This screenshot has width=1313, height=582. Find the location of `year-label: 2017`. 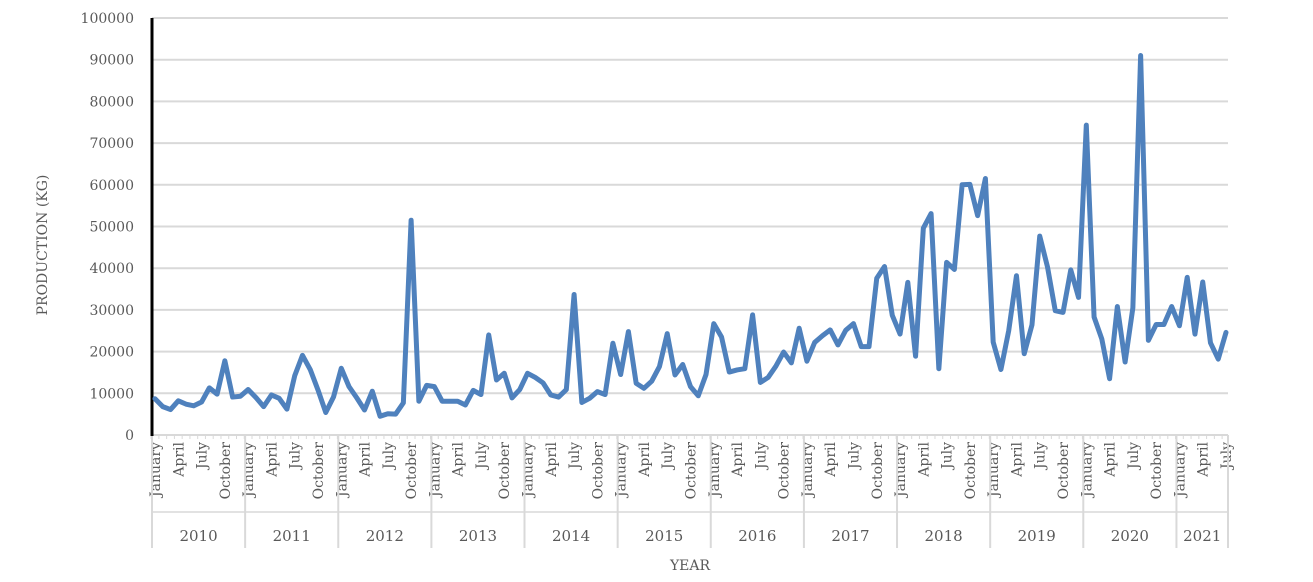

year-label: 2017 is located at coordinates (850, 536).